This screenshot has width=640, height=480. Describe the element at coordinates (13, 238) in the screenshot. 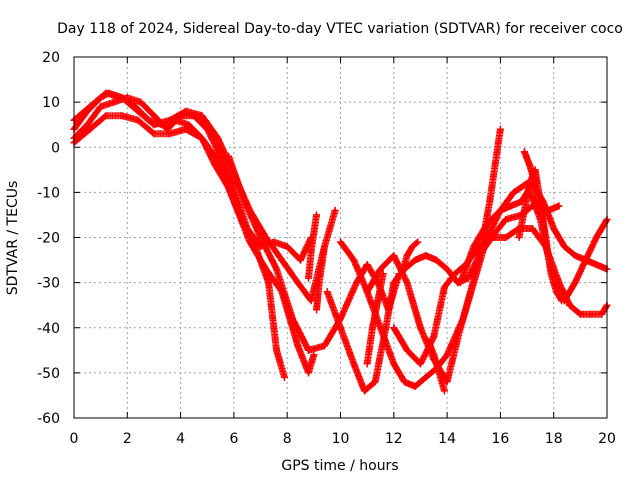

I see `y-axis-label: SDTVAR / TECUs` at that location.